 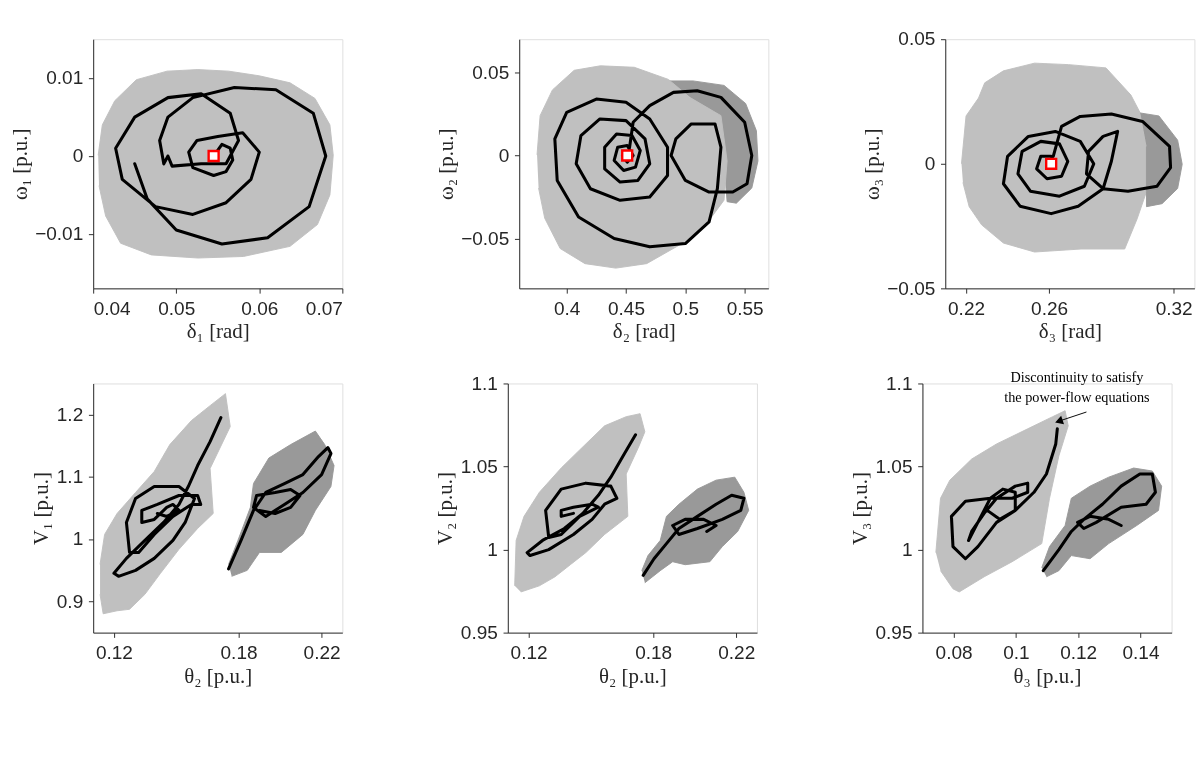 I want to click on y-axis-title: ω₂ [p.u.], so click(x=445, y=164).